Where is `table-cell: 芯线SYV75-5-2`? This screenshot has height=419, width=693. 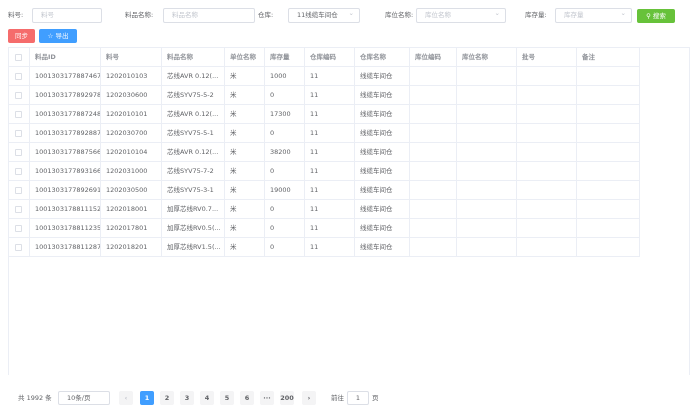
table-cell: 芯线SYV75-5-2 is located at coordinates (193, 95).